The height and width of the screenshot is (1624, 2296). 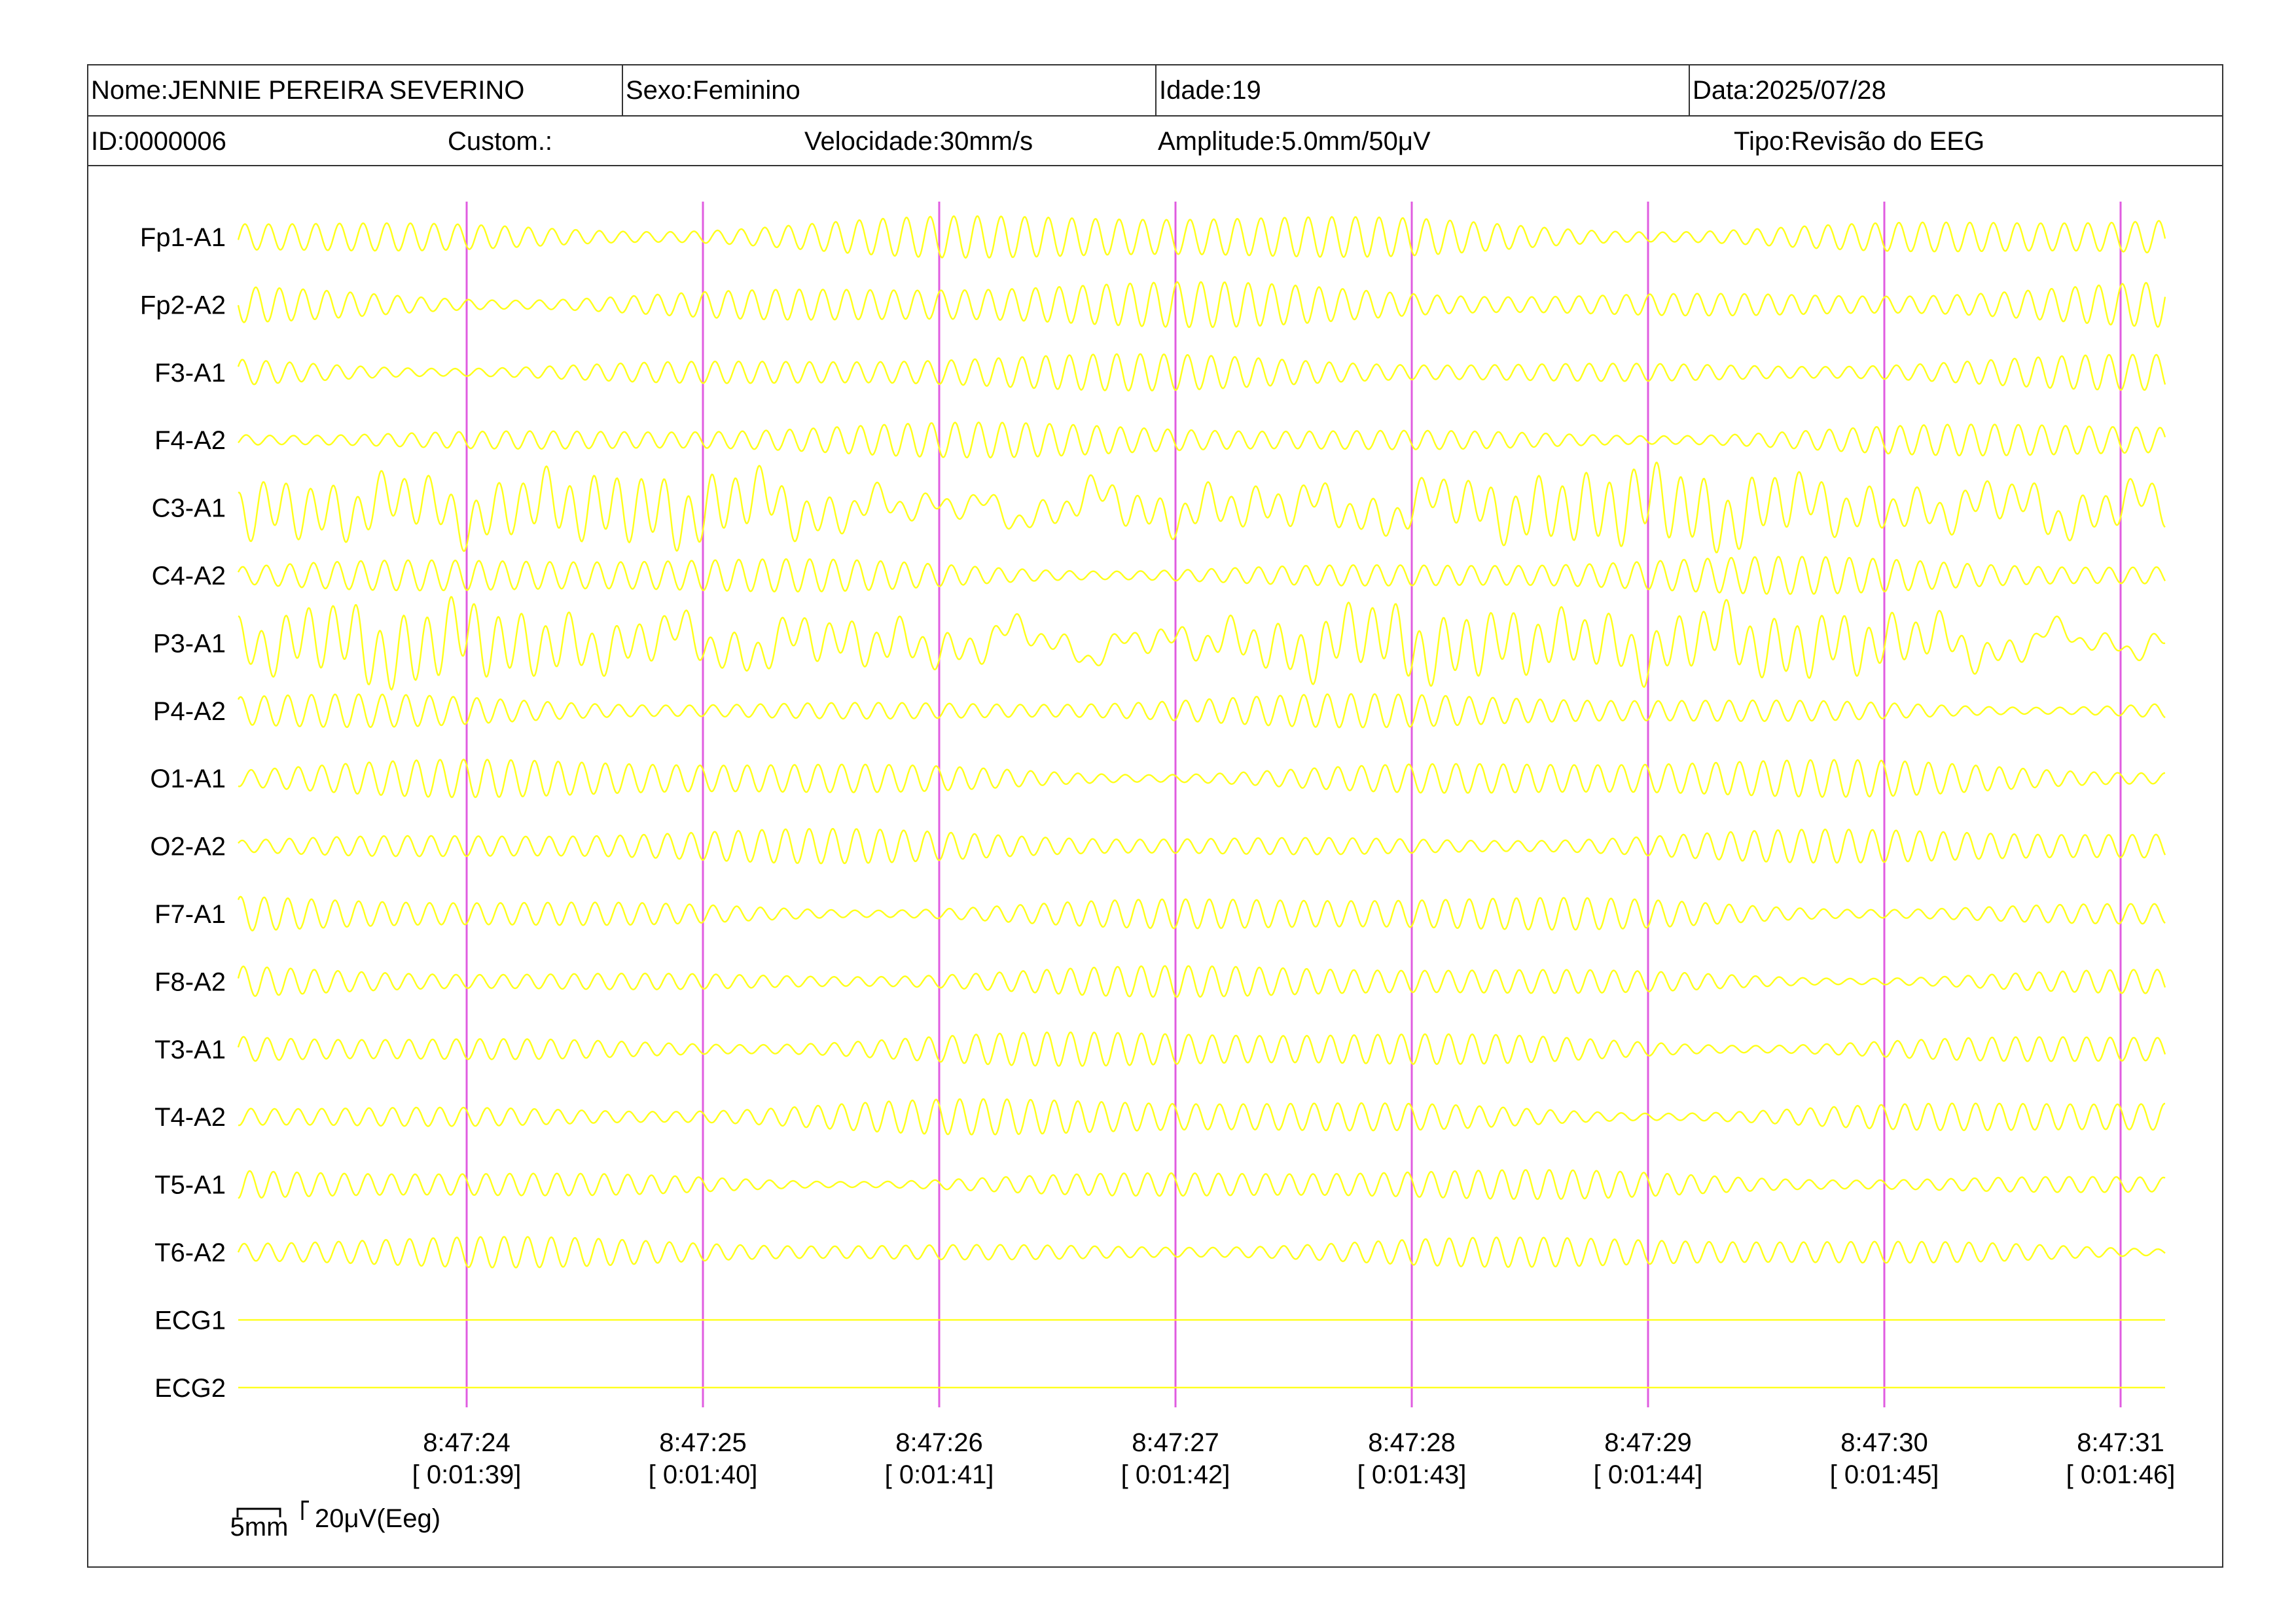 What do you see at coordinates (939, 1474) in the screenshot?
I see `elapsed-tick-label: [ 0:01:41]` at bounding box center [939, 1474].